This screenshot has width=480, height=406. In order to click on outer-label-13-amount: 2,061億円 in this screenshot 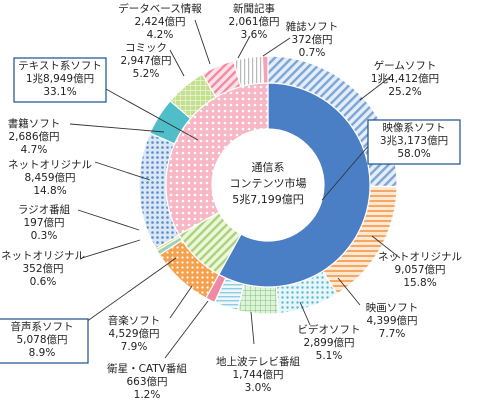, I will do `click(253, 21)`.